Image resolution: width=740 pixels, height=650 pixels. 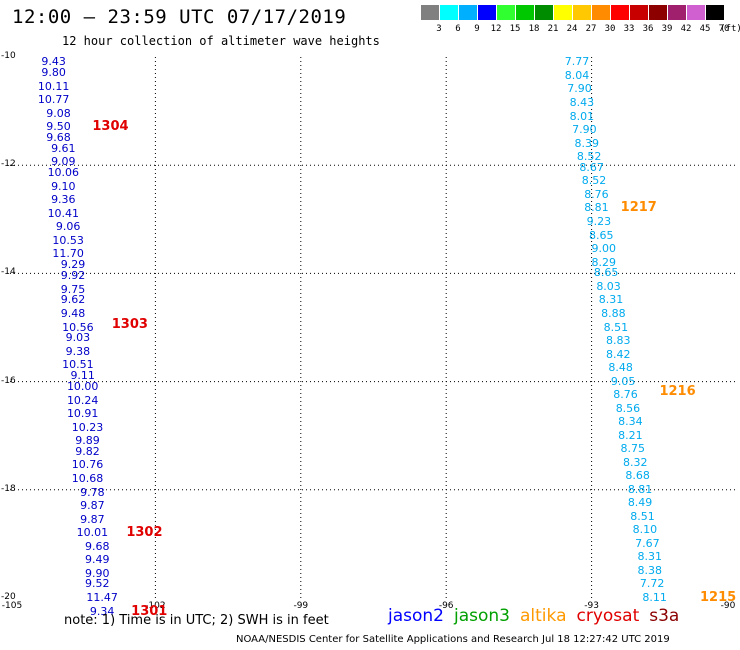 I want to click on pass-time-label: 1217, so click(x=638, y=208).